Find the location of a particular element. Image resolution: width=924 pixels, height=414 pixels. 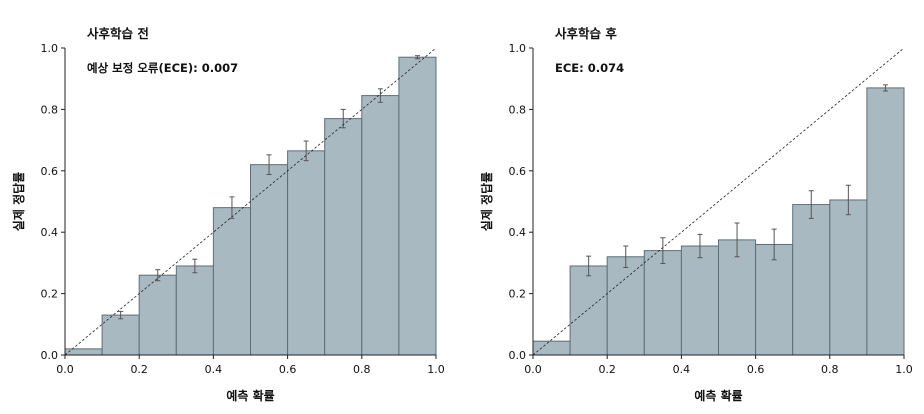

chart-title: 사후학습 전 is located at coordinates (118, 33).